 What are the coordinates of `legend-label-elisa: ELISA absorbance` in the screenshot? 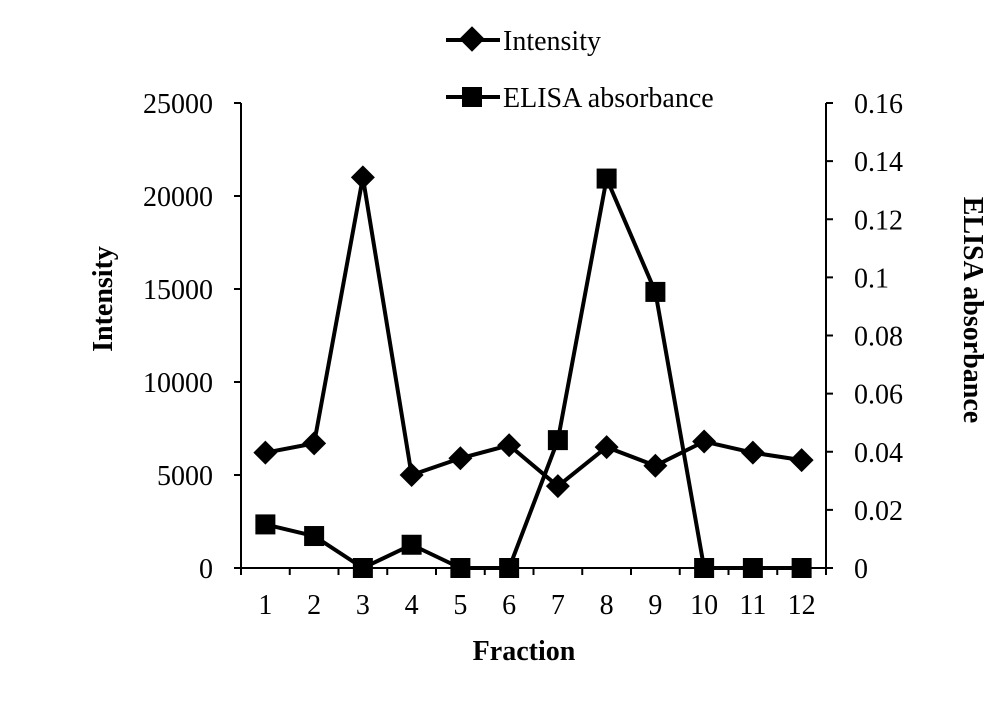 It's located at (608, 98).